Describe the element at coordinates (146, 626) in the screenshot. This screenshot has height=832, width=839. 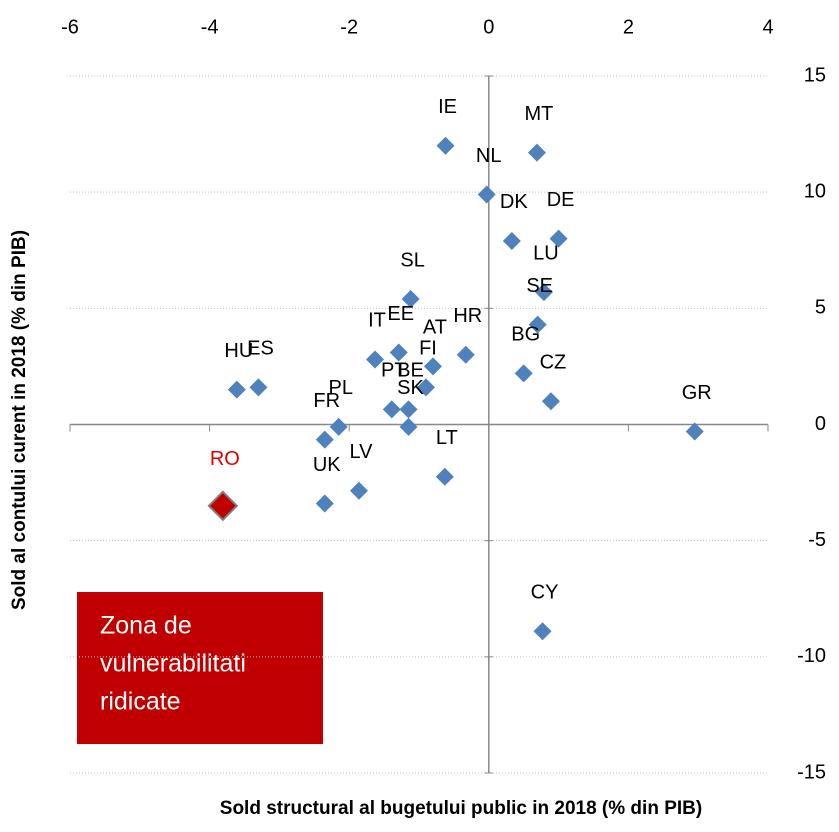
I see `annotation-text: Zona de` at that location.